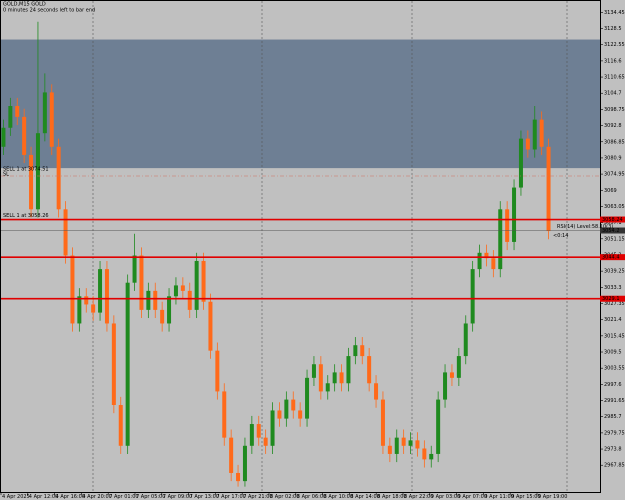 This screenshot has width=625, height=500. I want to click on x-tick-label: 4 Apr 16:00, so click(70, 497).